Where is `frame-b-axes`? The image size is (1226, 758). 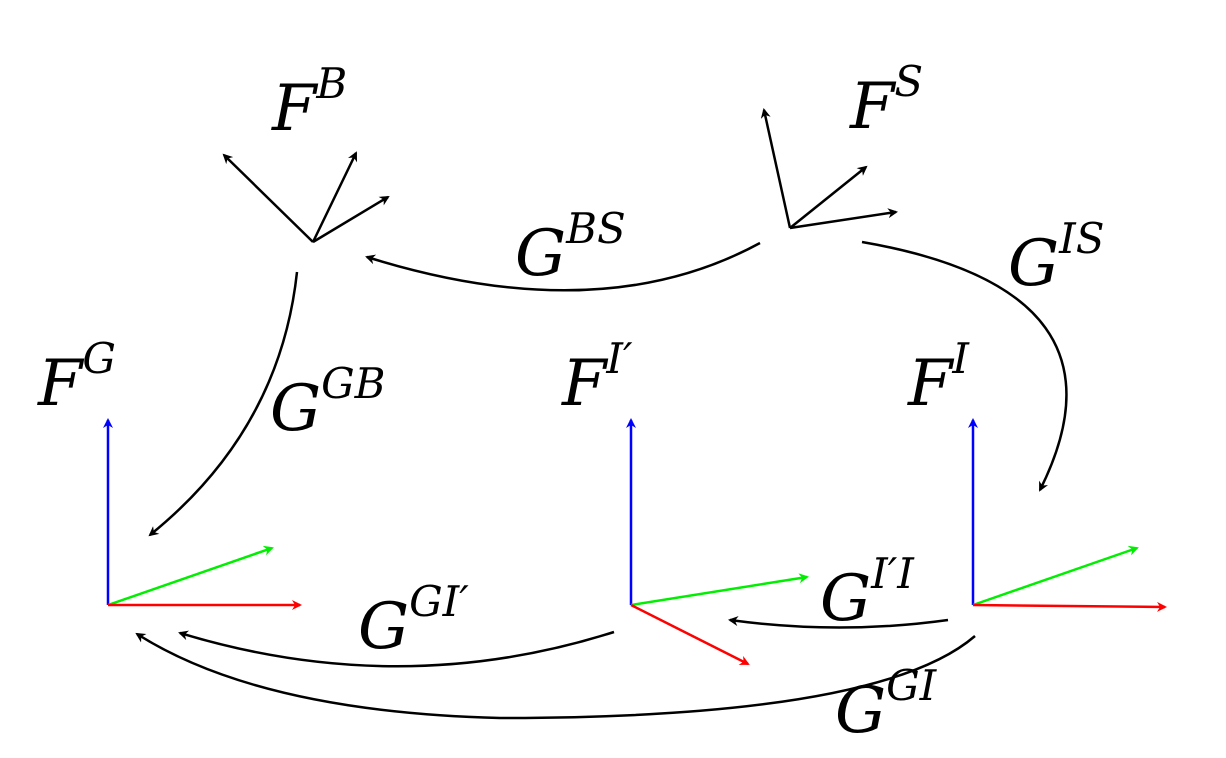
frame-b-axes is located at coordinates (306, 197).